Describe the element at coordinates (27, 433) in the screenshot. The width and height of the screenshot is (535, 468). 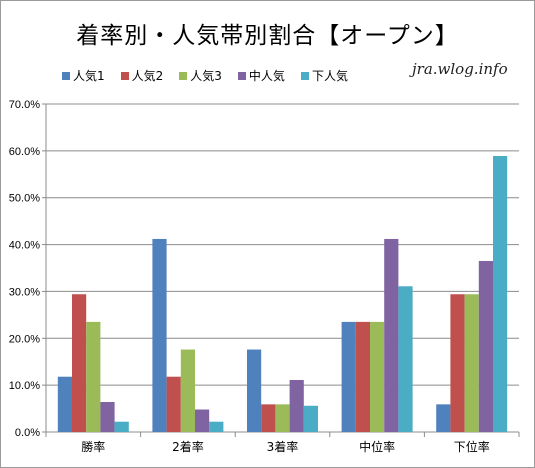
I see `y-tick-label-0: 0.0%` at that location.